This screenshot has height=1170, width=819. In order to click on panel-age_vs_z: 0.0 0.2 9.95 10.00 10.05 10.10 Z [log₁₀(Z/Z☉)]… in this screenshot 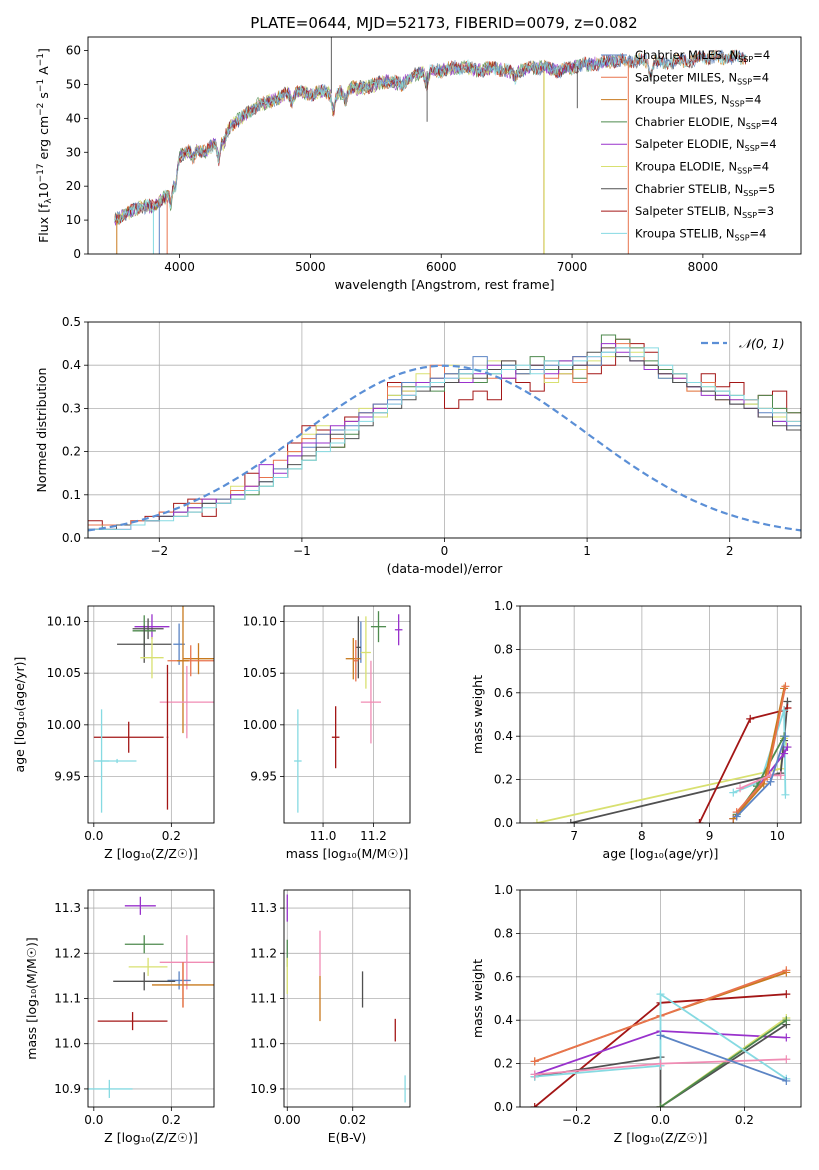, I will do `click(113, 733)`.